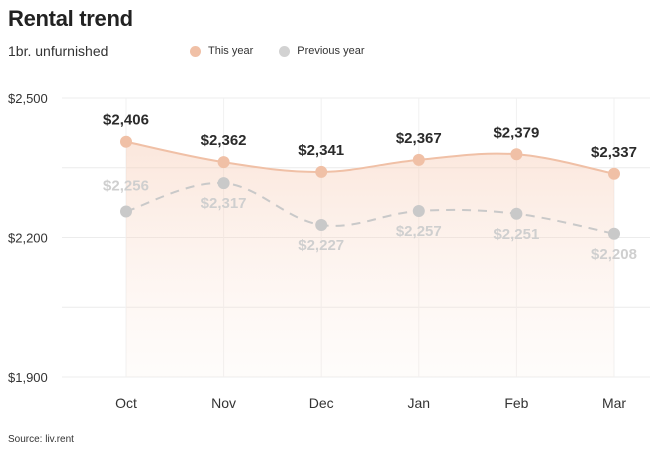  I want to click on legend-item-previous-year: Previous year, so click(322, 51).